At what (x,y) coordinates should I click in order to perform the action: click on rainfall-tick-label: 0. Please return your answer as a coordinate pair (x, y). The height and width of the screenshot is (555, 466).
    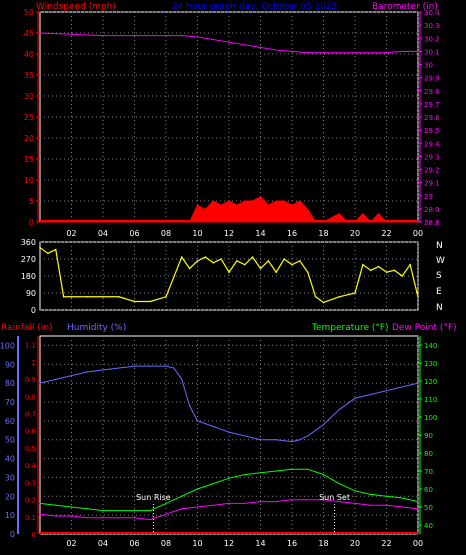
    Looking at the image, I should click on (34, 535).